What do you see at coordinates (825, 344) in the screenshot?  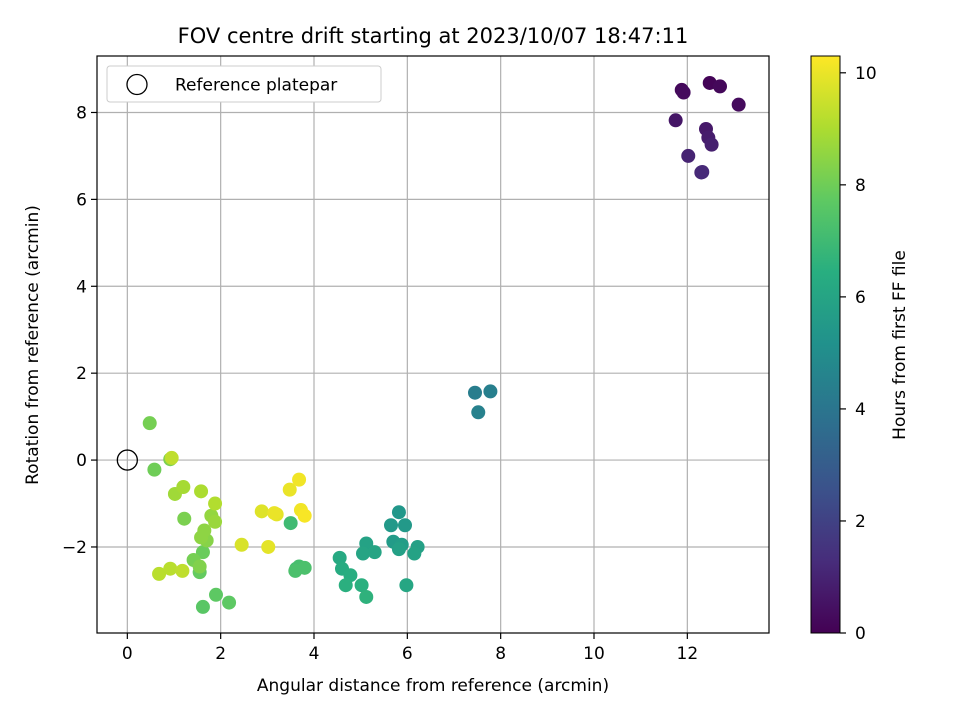 I see `colorbar-gradient` at bounding box center [825, 344].